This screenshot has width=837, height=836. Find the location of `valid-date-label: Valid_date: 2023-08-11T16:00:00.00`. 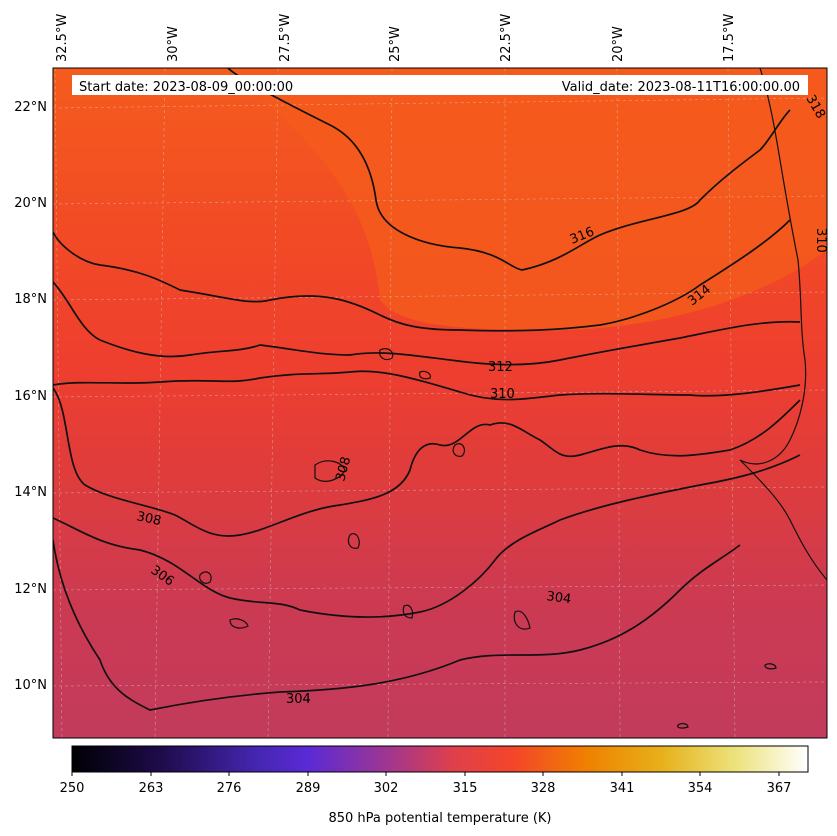

valid-date-label: Valid_date: 2023-08-11T16:00:00.00 is located at coordinates (681, 87).